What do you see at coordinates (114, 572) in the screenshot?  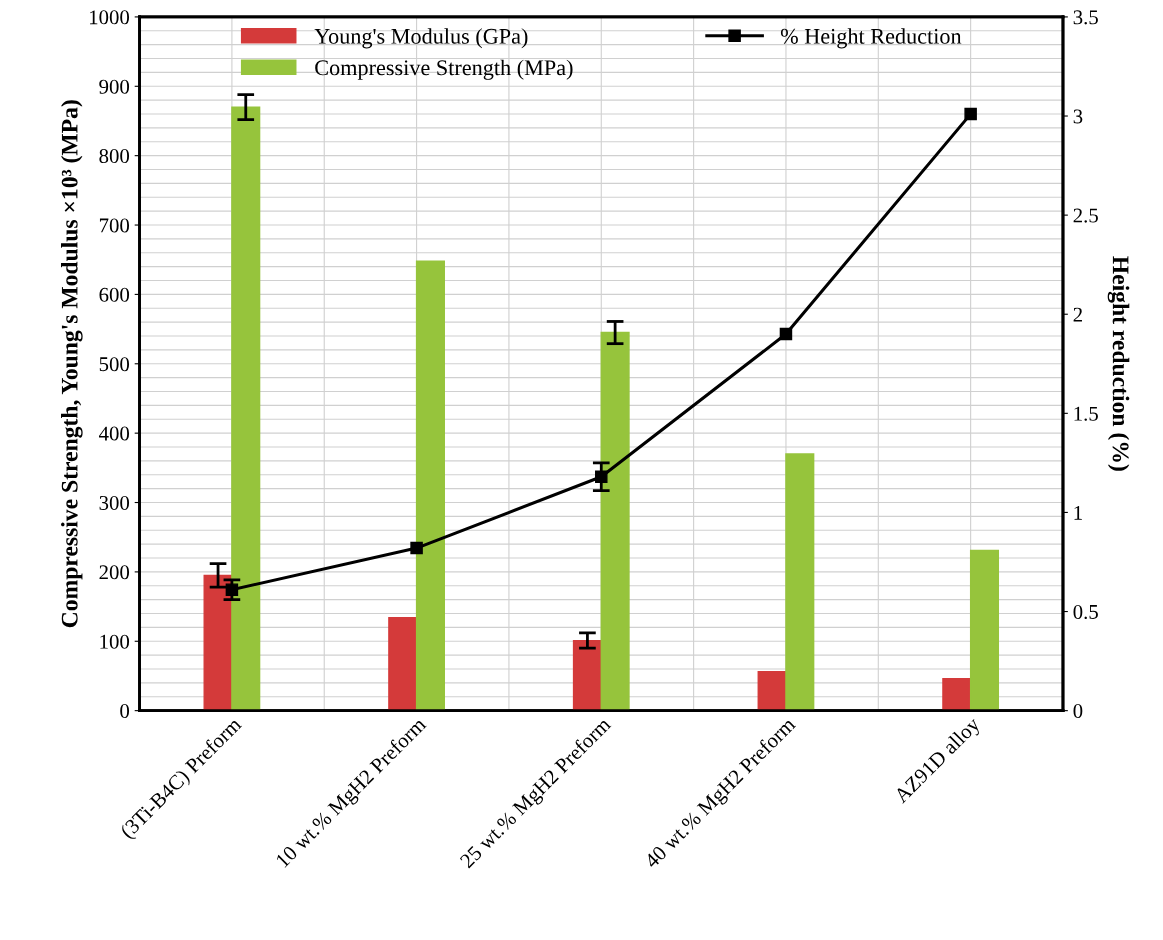 I see `y-tick-label: 200` at bounding box center [114, 572].